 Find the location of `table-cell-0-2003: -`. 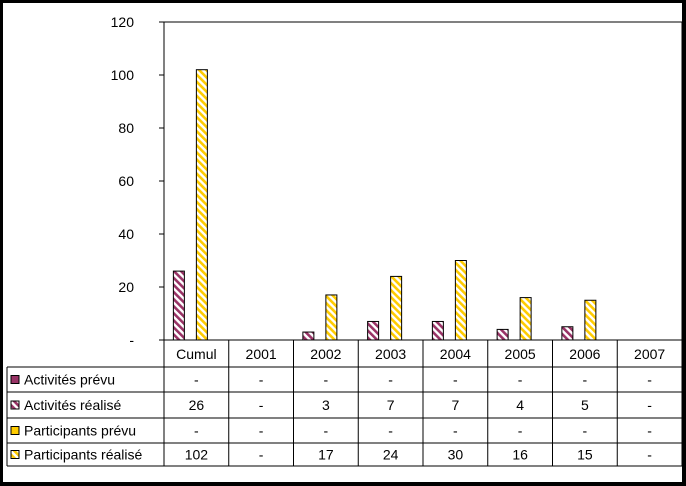

table-cell-0-2003: - is located at coordinates (390, 380).